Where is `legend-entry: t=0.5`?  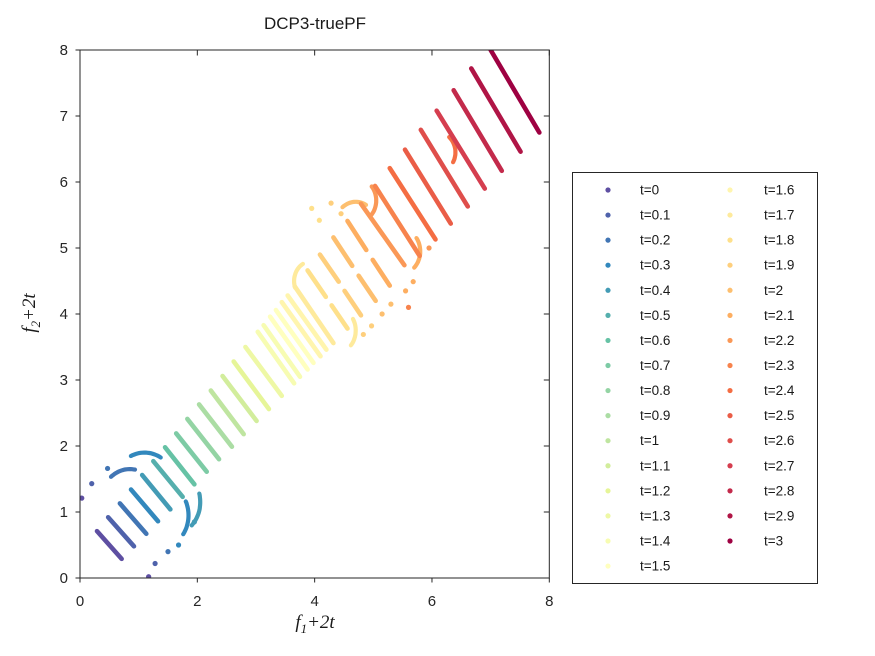 legend-entry: t=0.5 is located at coordinates (637, 315).